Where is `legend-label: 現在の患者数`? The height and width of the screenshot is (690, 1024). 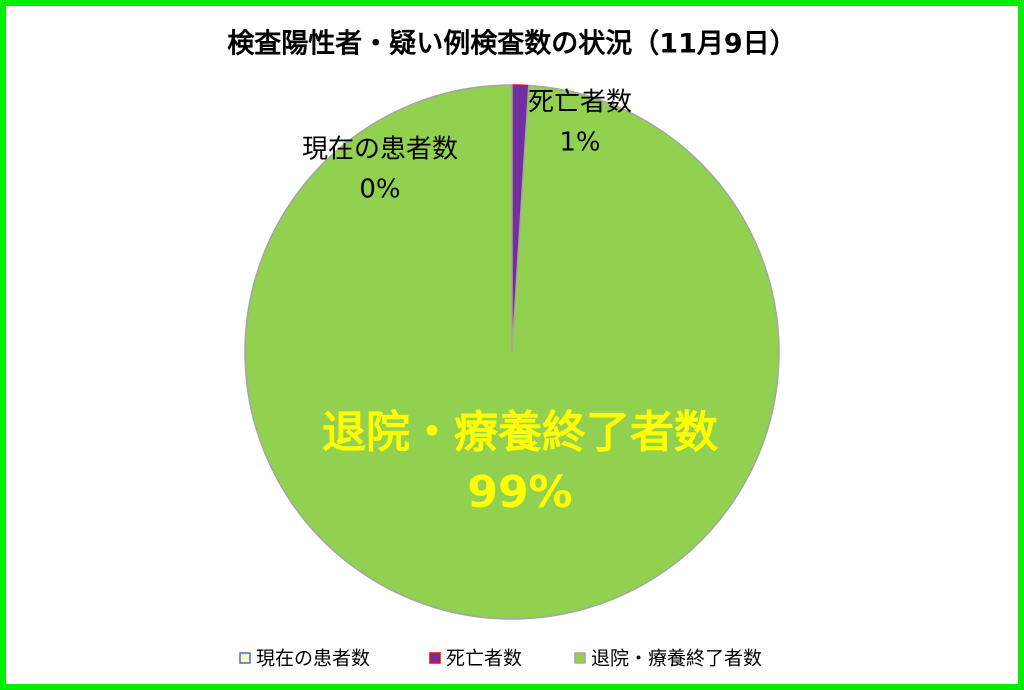 legend-label: 現在の患者数 is located at coordinates (313, 659).